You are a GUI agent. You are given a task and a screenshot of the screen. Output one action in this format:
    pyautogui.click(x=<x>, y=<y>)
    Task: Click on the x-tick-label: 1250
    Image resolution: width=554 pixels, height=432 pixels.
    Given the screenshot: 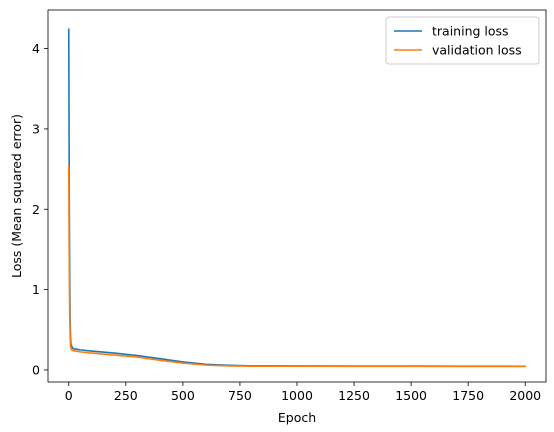 What is the action you would take?
    pyautogui.click(x=354, y=395)
    